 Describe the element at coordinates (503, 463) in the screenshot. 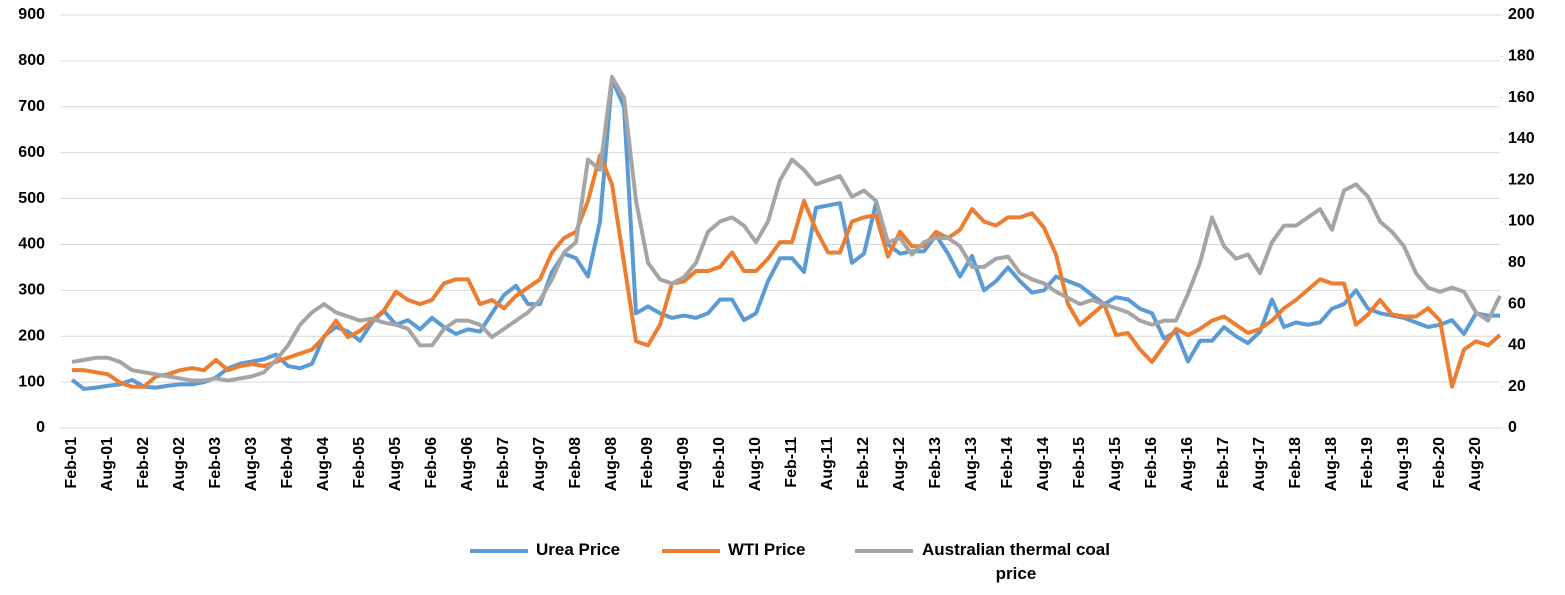

I see `x-tick-label: Feb-07` at that location.